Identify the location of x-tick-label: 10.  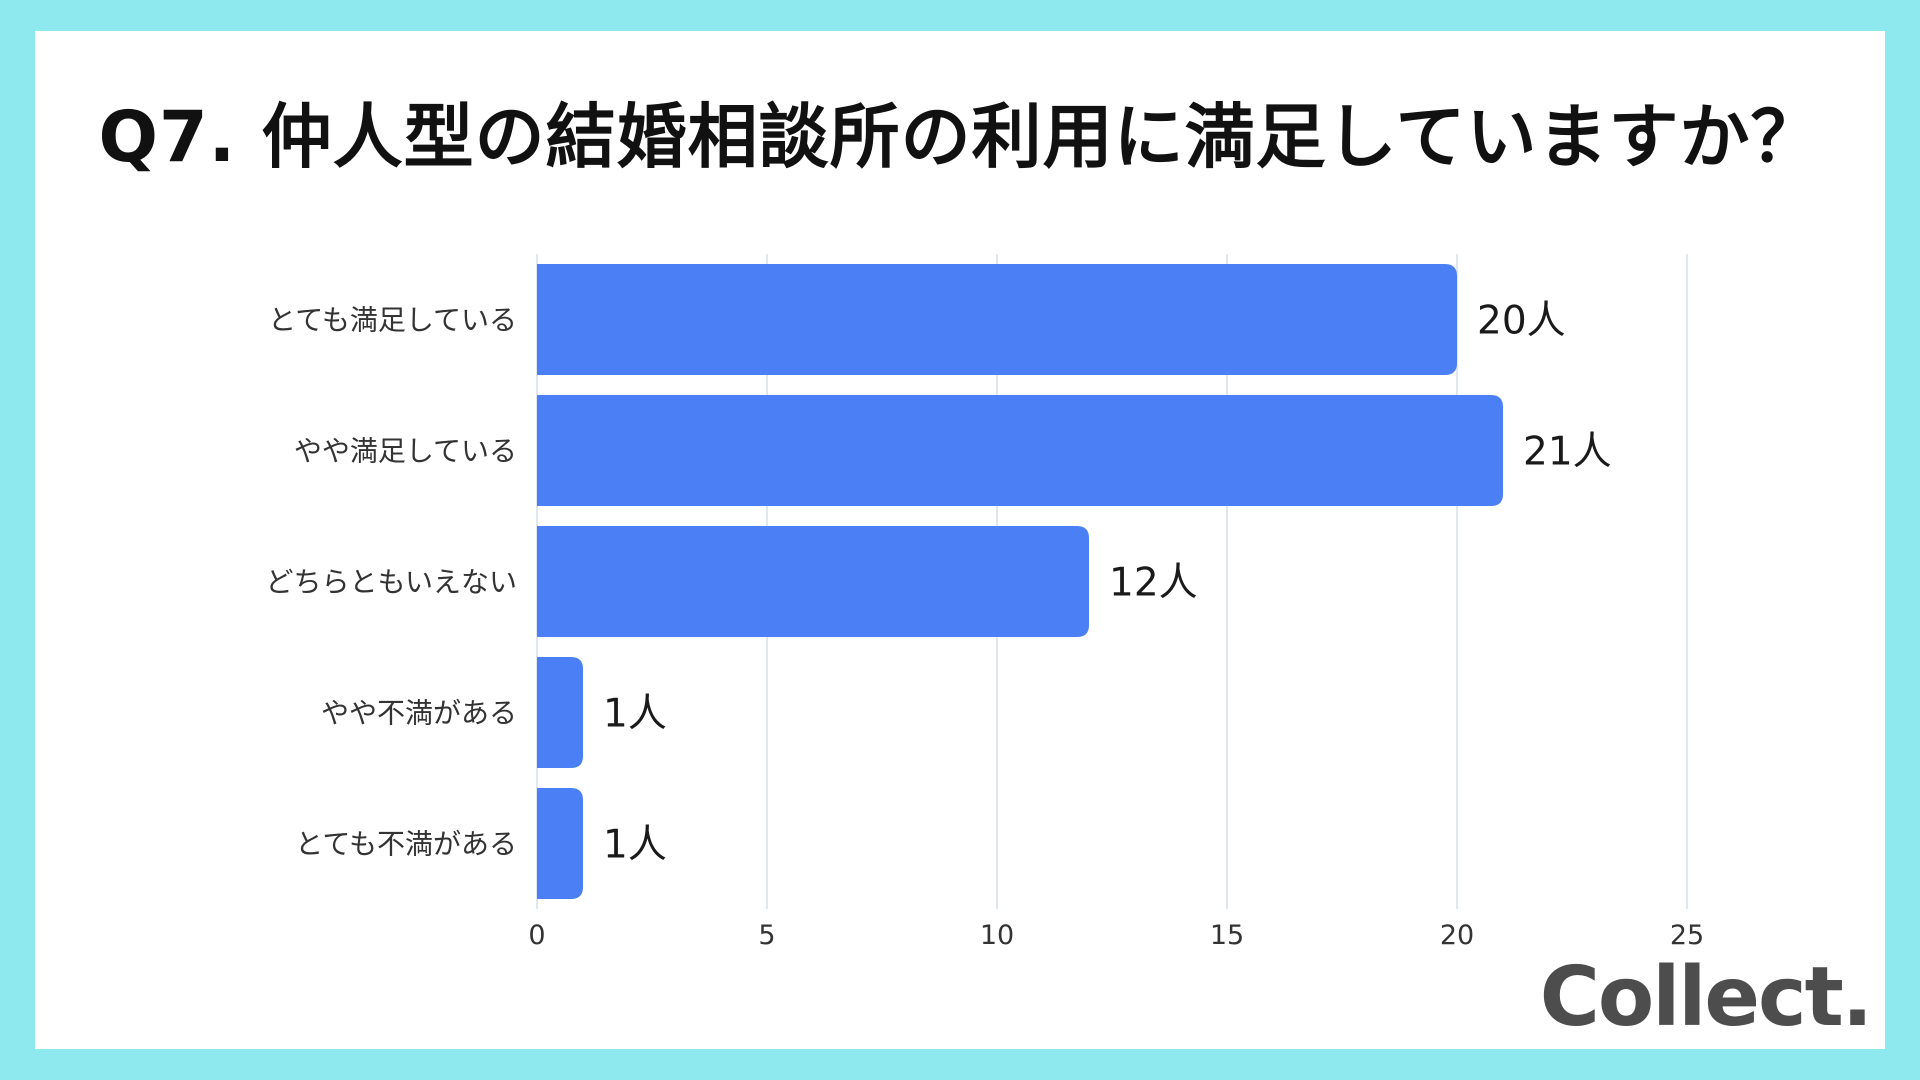
(997, 935).